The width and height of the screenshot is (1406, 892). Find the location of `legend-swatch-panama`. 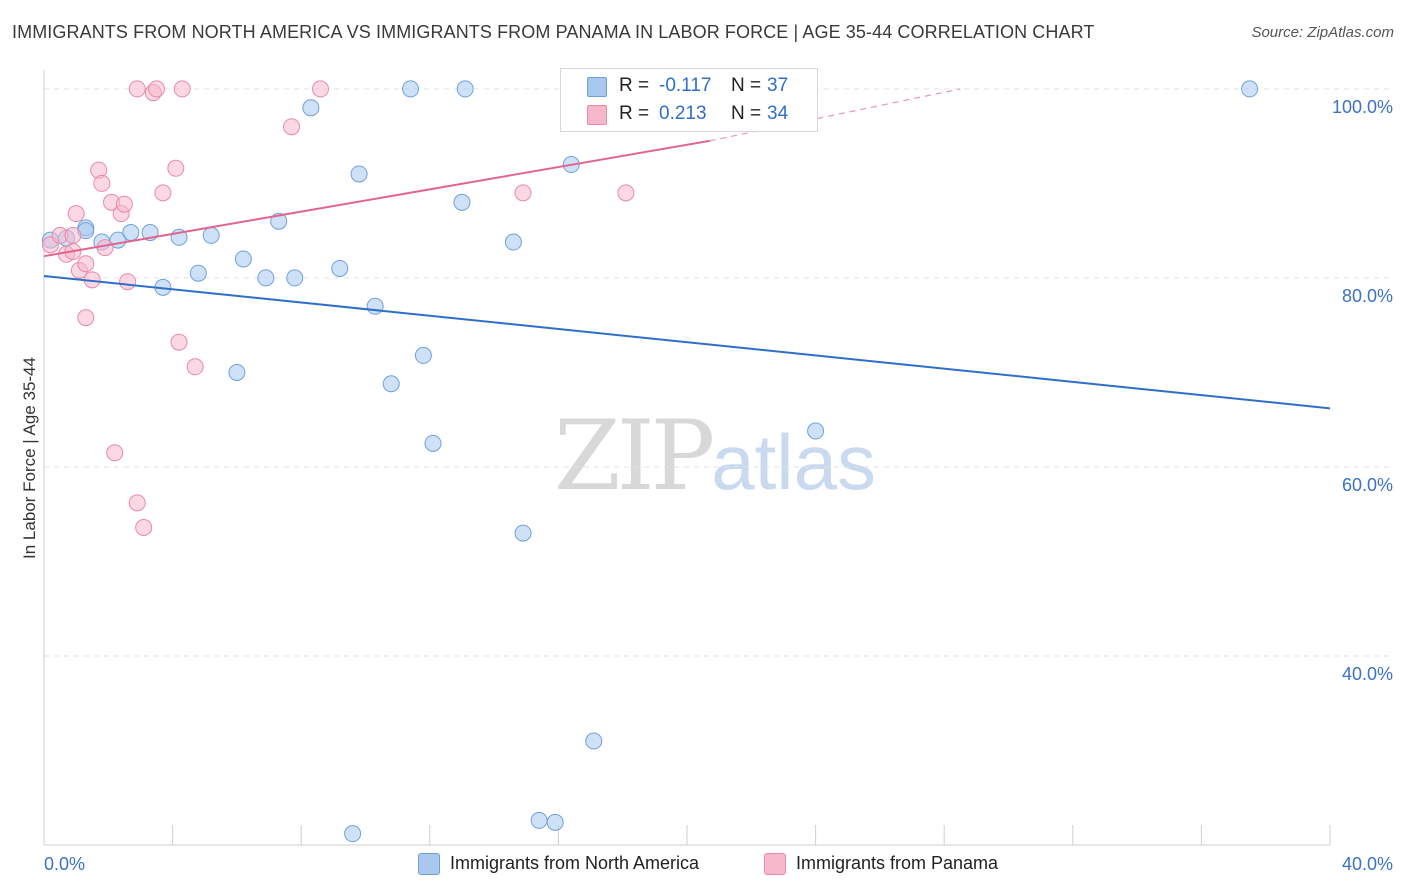

legend-swatch-panama is located at coordinates (597, 115).